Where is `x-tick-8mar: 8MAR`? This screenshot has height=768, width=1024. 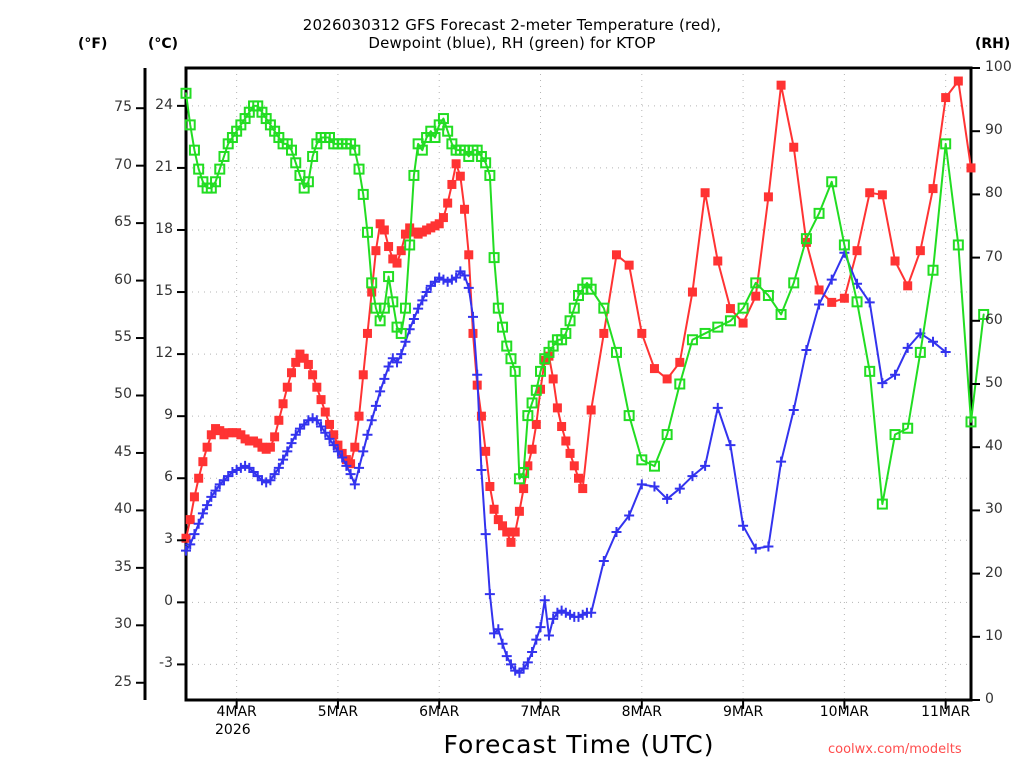
x-tick-8mar: 8MAR is located at coordinates (641, 712).